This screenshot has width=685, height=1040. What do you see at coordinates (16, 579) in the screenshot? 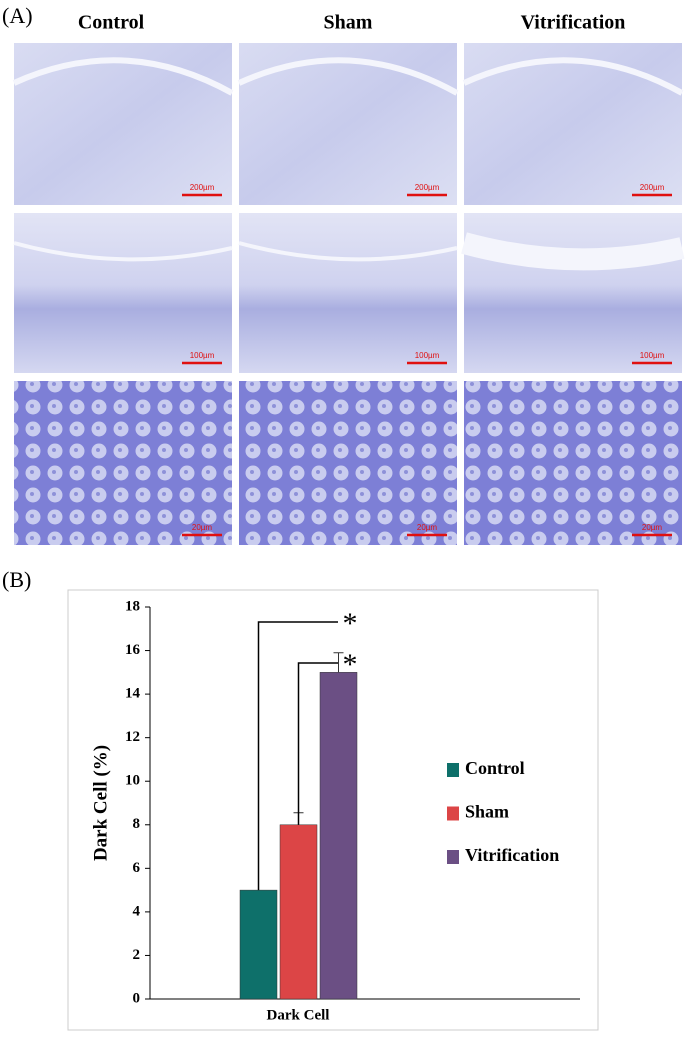
I see `panel-label: (B)` at bounding box center [16, 579].